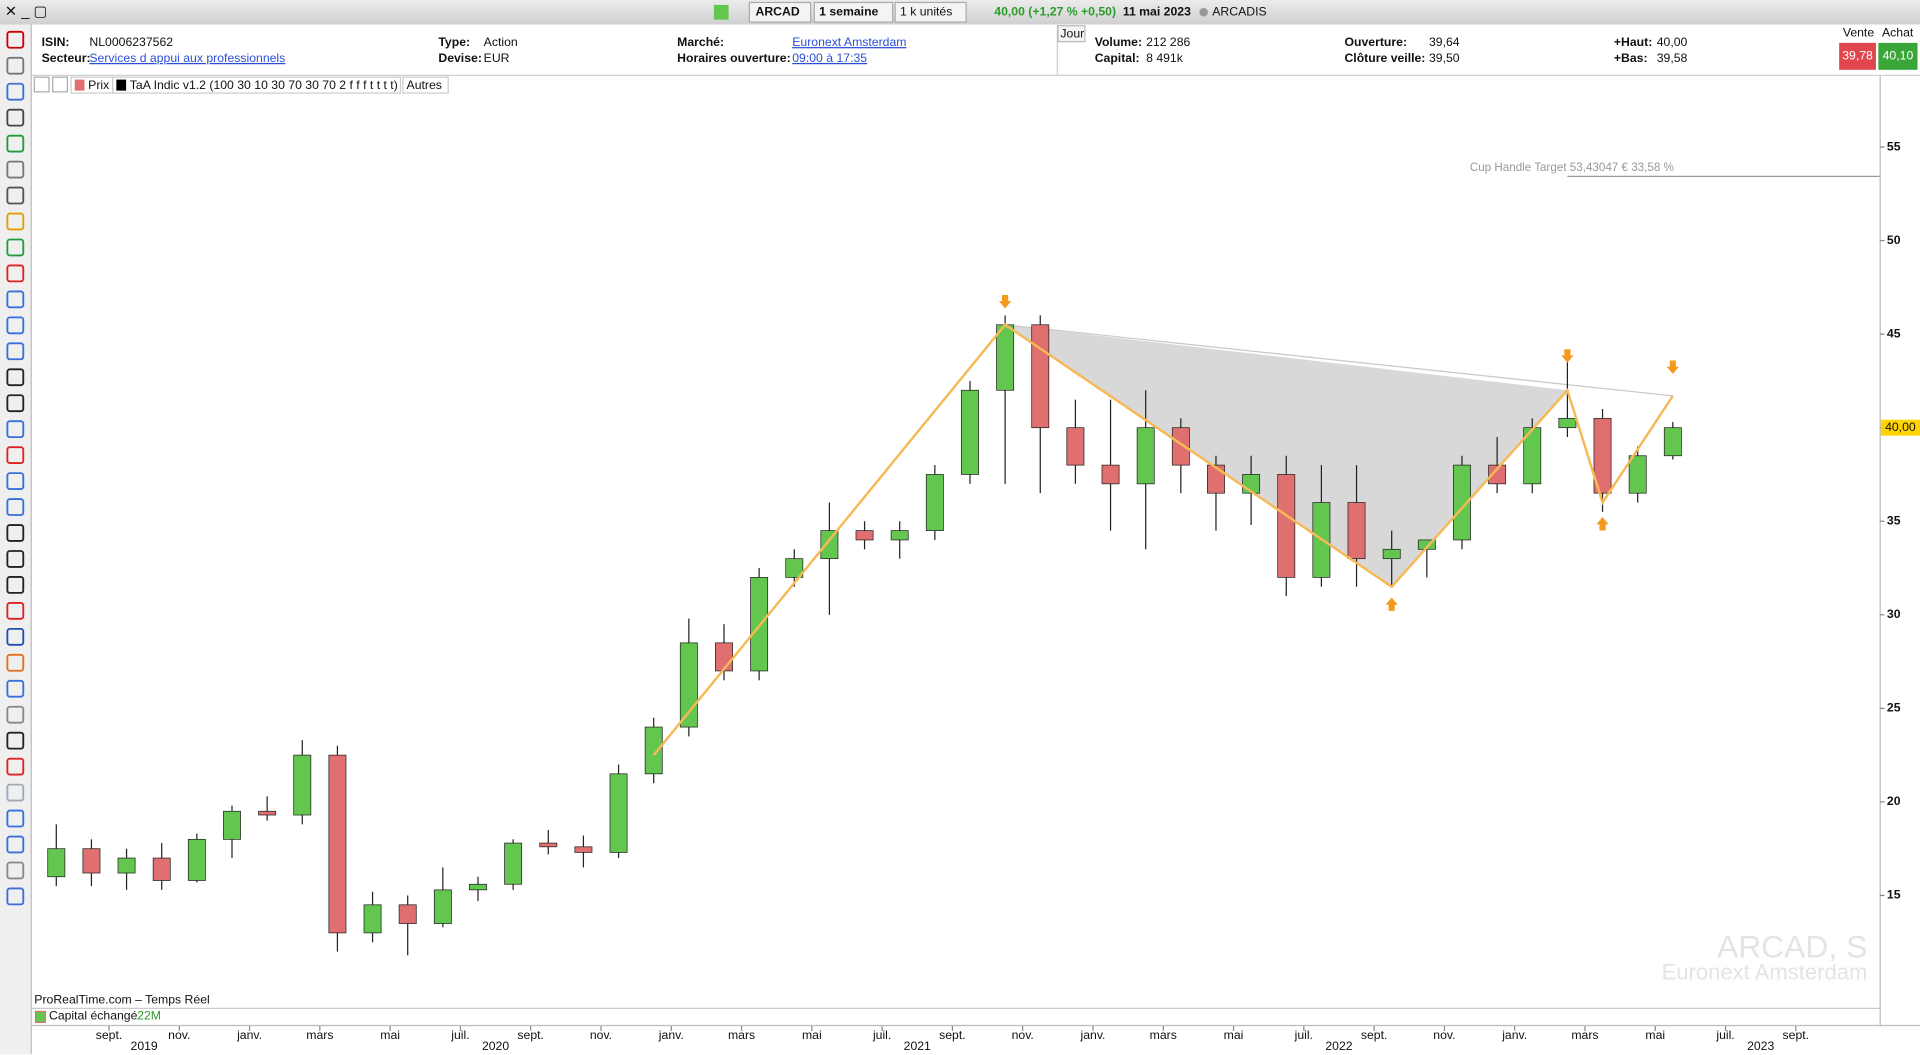  Describe the element at coordinates (1168, 42) in the screenshot. I see `value: 212 286` at that location.